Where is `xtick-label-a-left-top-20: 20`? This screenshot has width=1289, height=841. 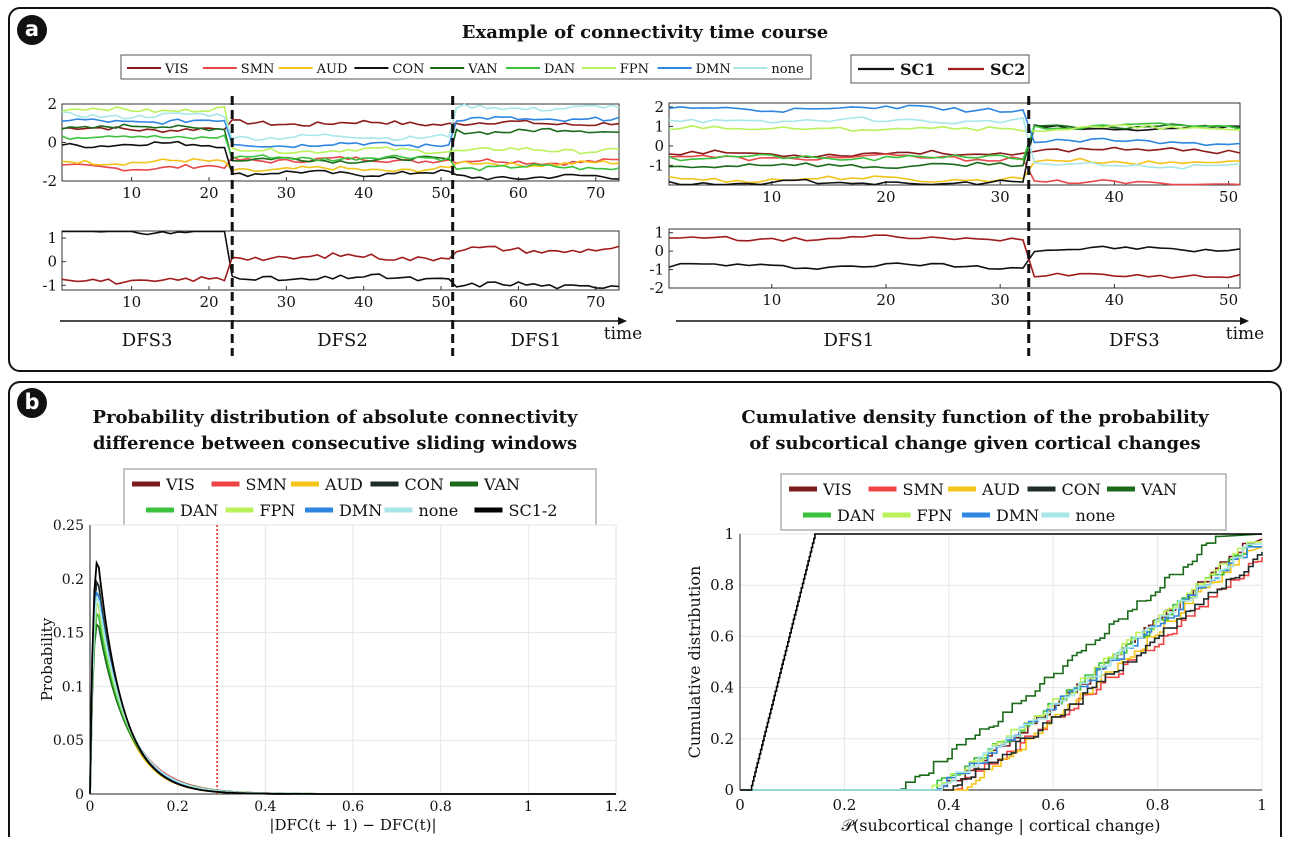 xtick-label-a-left-top-20: 20 is located at coordinates (208, 193).